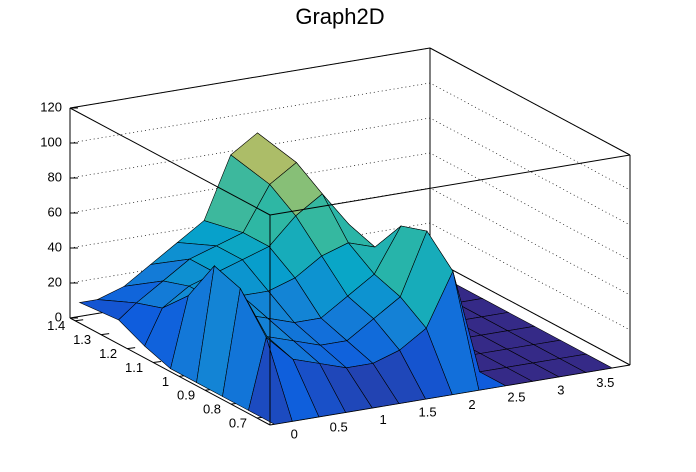 The height and width of the screenshot is (472, 696). What do you see at coordinates (51, 141) in the screenshot?
I see `z-tick-label: 100` at bounding box center [51, 141].